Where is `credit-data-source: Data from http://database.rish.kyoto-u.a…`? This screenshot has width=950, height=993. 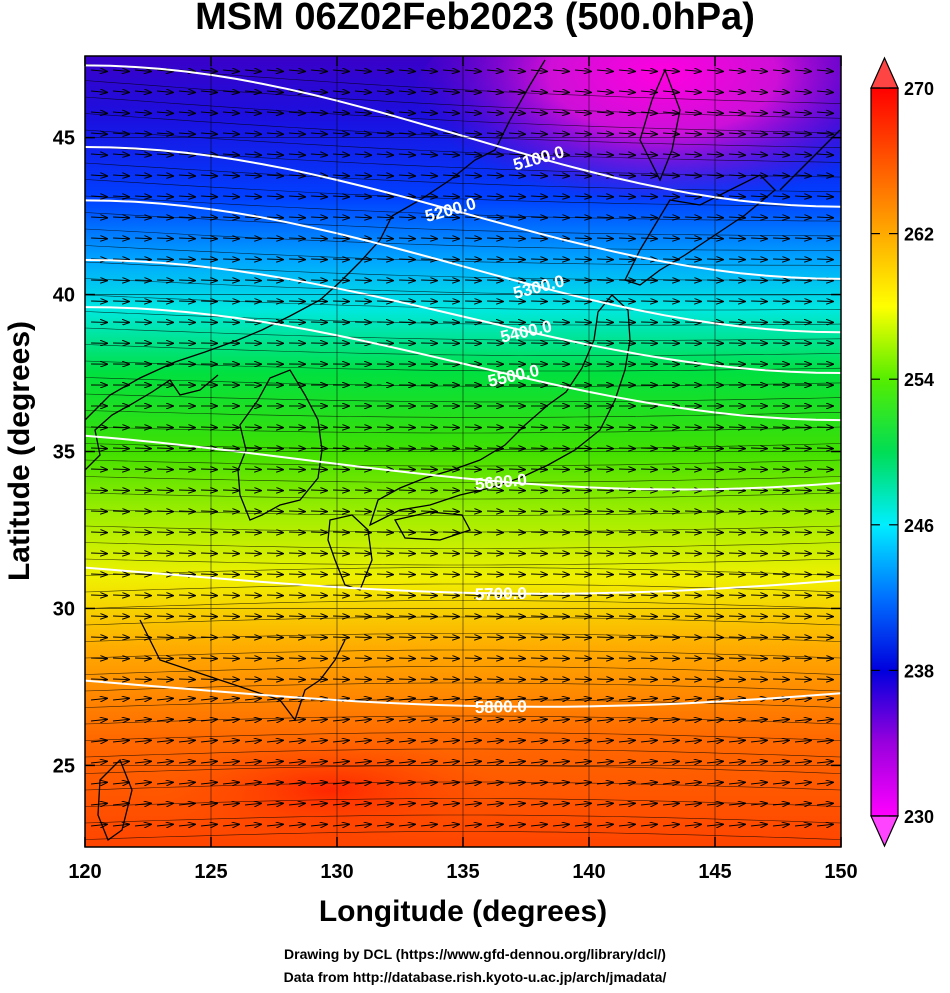
credit-data-source: Data from http://database.rish.kyoto-u.a… is located at coordinates (475, 977).